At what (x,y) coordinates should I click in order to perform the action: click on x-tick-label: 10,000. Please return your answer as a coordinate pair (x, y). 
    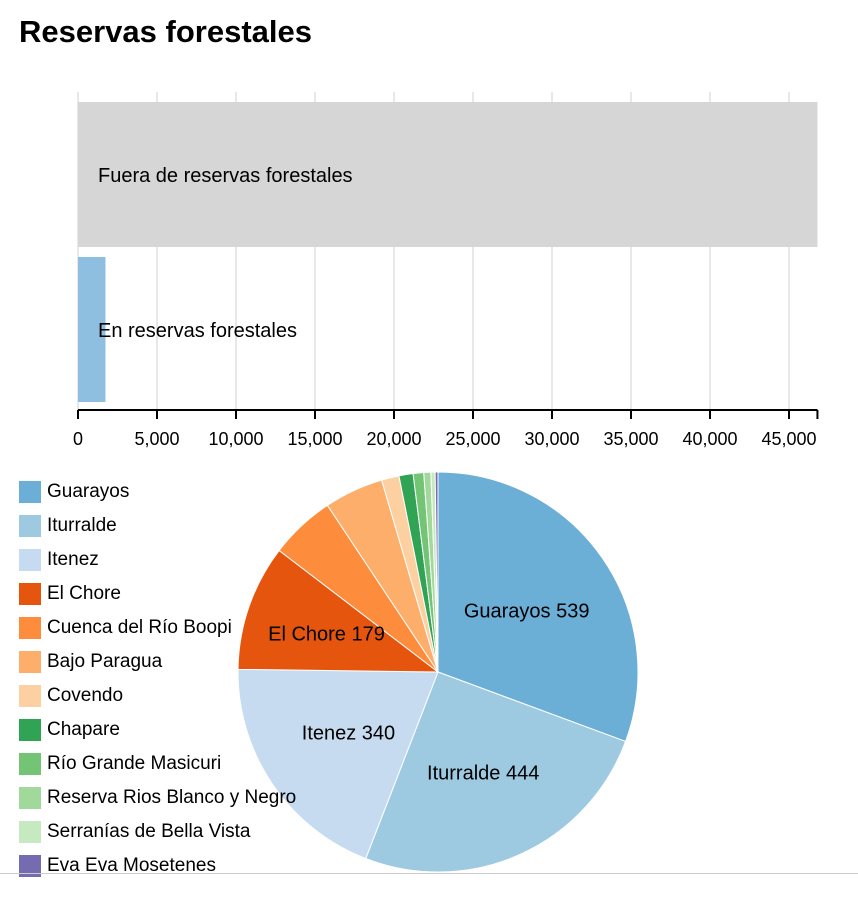
    Looking at the image, I should click on (235, 439).